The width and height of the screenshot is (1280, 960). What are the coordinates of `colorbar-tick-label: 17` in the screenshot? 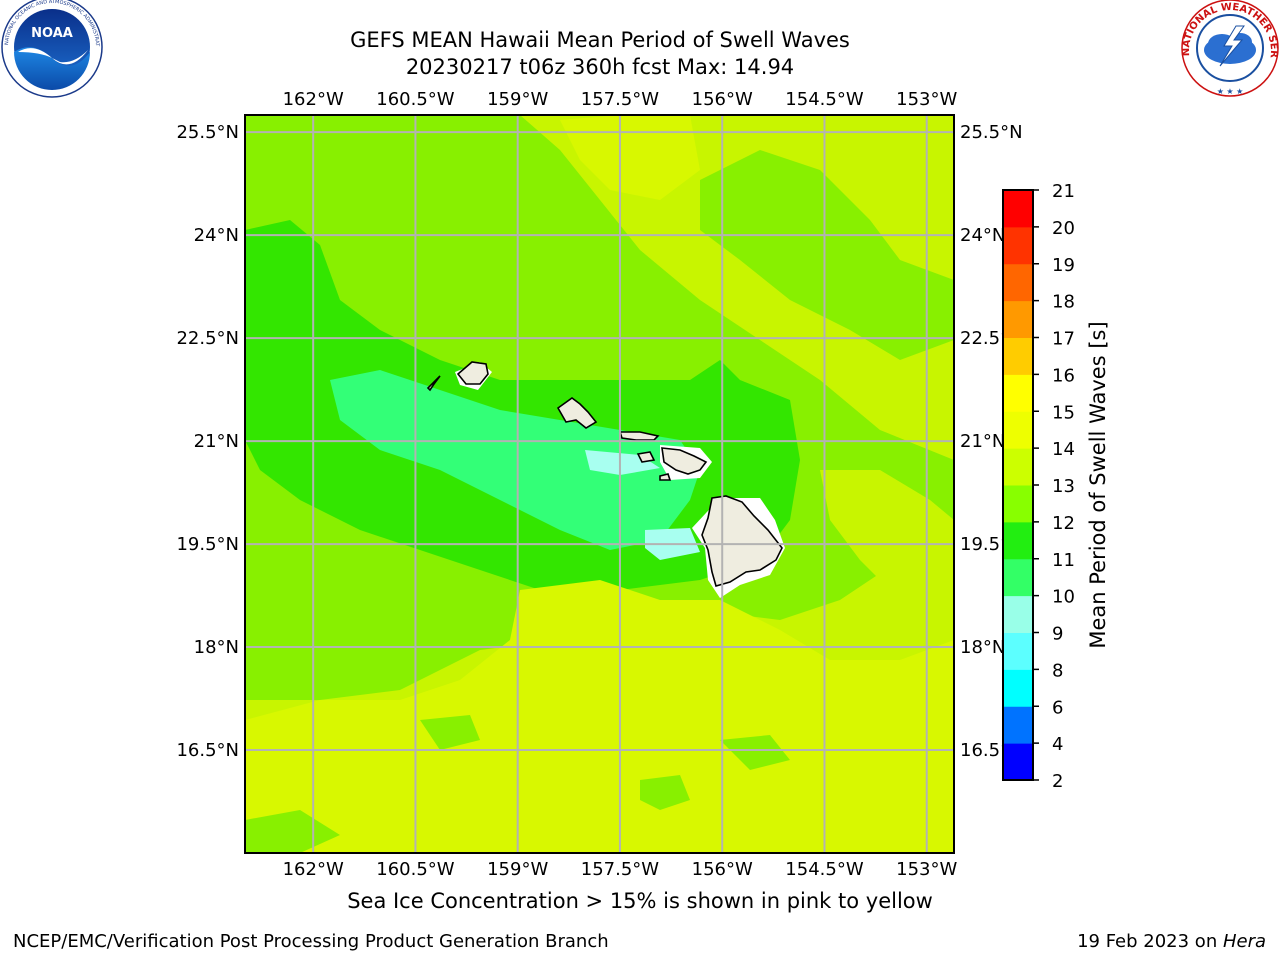 It's located at (1063, 339).